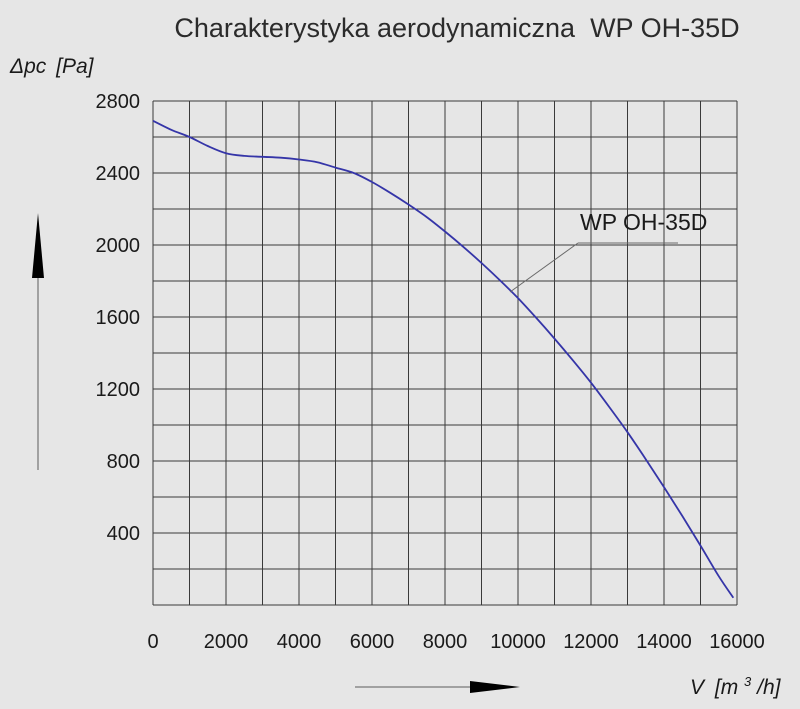  I want to click on y-tick-label: 2800, so click(118, 102).